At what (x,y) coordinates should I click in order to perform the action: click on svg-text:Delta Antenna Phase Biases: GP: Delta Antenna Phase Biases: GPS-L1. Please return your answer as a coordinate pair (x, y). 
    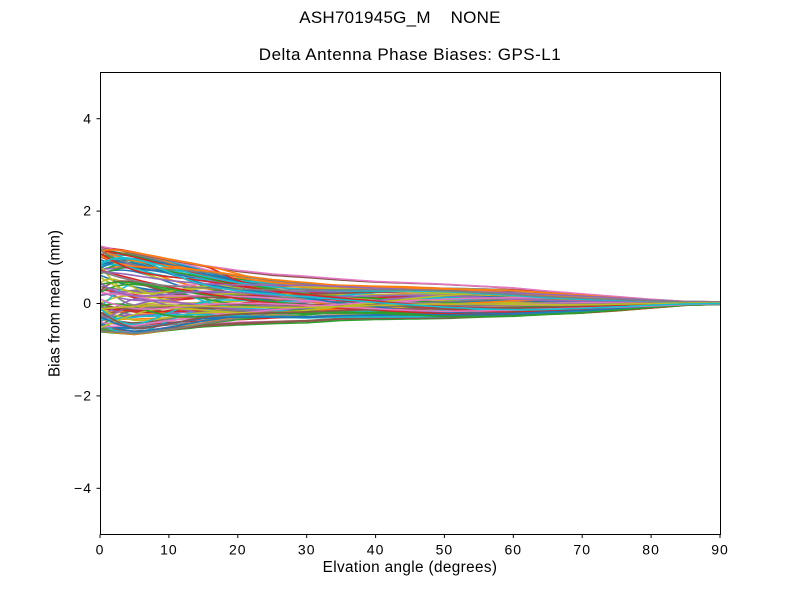
    Looking at the image, I should click on (410, 54).